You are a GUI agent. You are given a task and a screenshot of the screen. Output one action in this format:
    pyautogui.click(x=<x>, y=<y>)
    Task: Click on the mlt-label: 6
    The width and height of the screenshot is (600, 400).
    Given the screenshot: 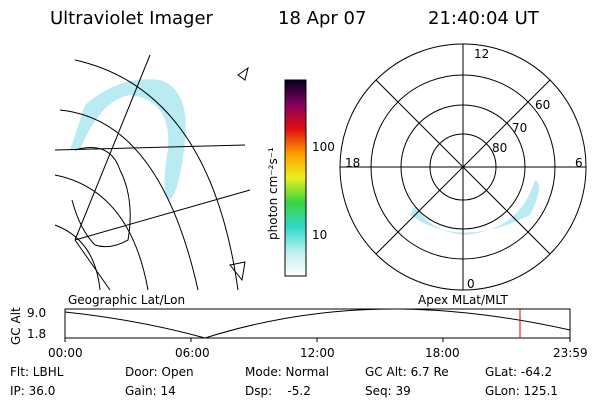 What is the action you would take?
    pyautogui.click(x=579, y=163)
    